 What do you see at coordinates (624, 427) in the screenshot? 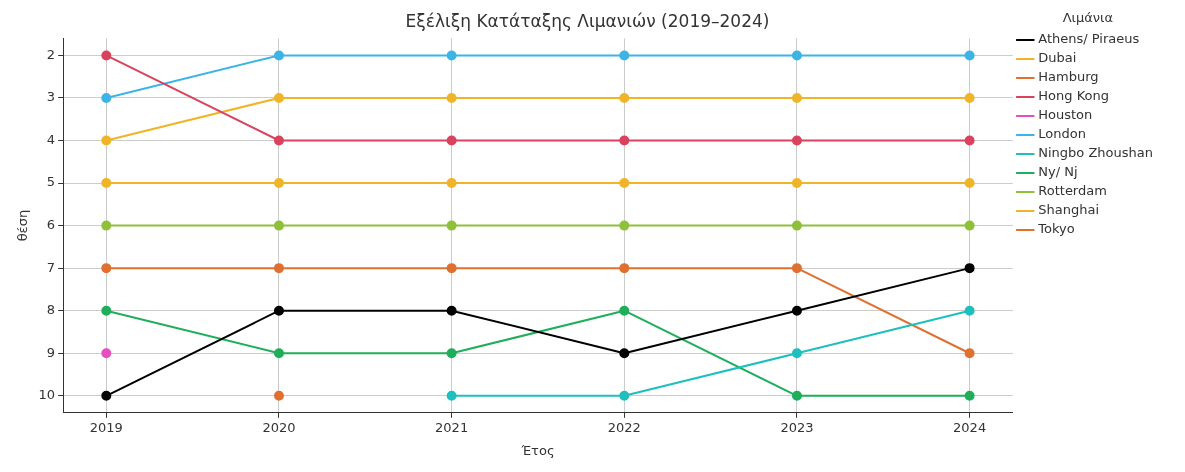
I see `x-tick-label: 2022` at bounding box center [624, 427].